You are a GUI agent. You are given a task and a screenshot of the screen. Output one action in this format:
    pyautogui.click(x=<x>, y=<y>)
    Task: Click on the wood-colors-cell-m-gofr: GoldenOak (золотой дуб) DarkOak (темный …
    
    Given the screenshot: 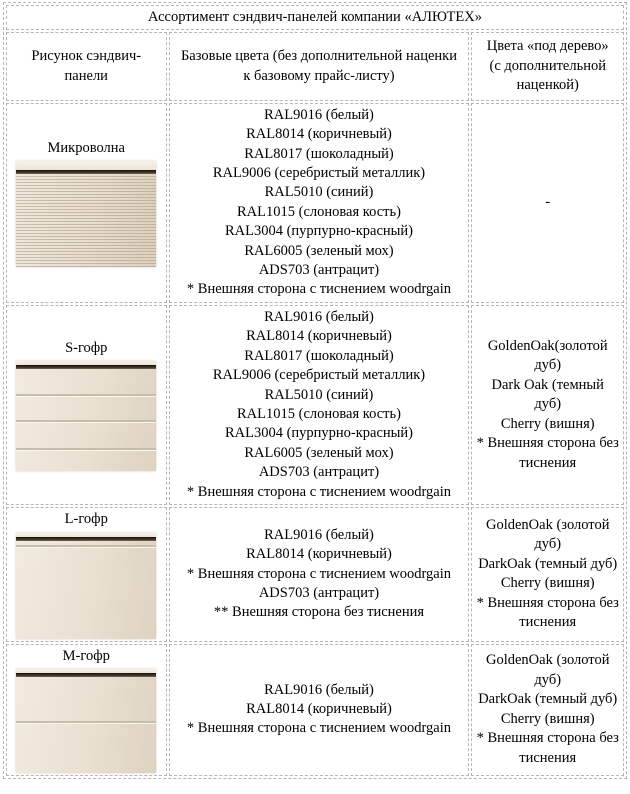 What is the action you would take?
    pyautogui.click(x=547, y=709)
    